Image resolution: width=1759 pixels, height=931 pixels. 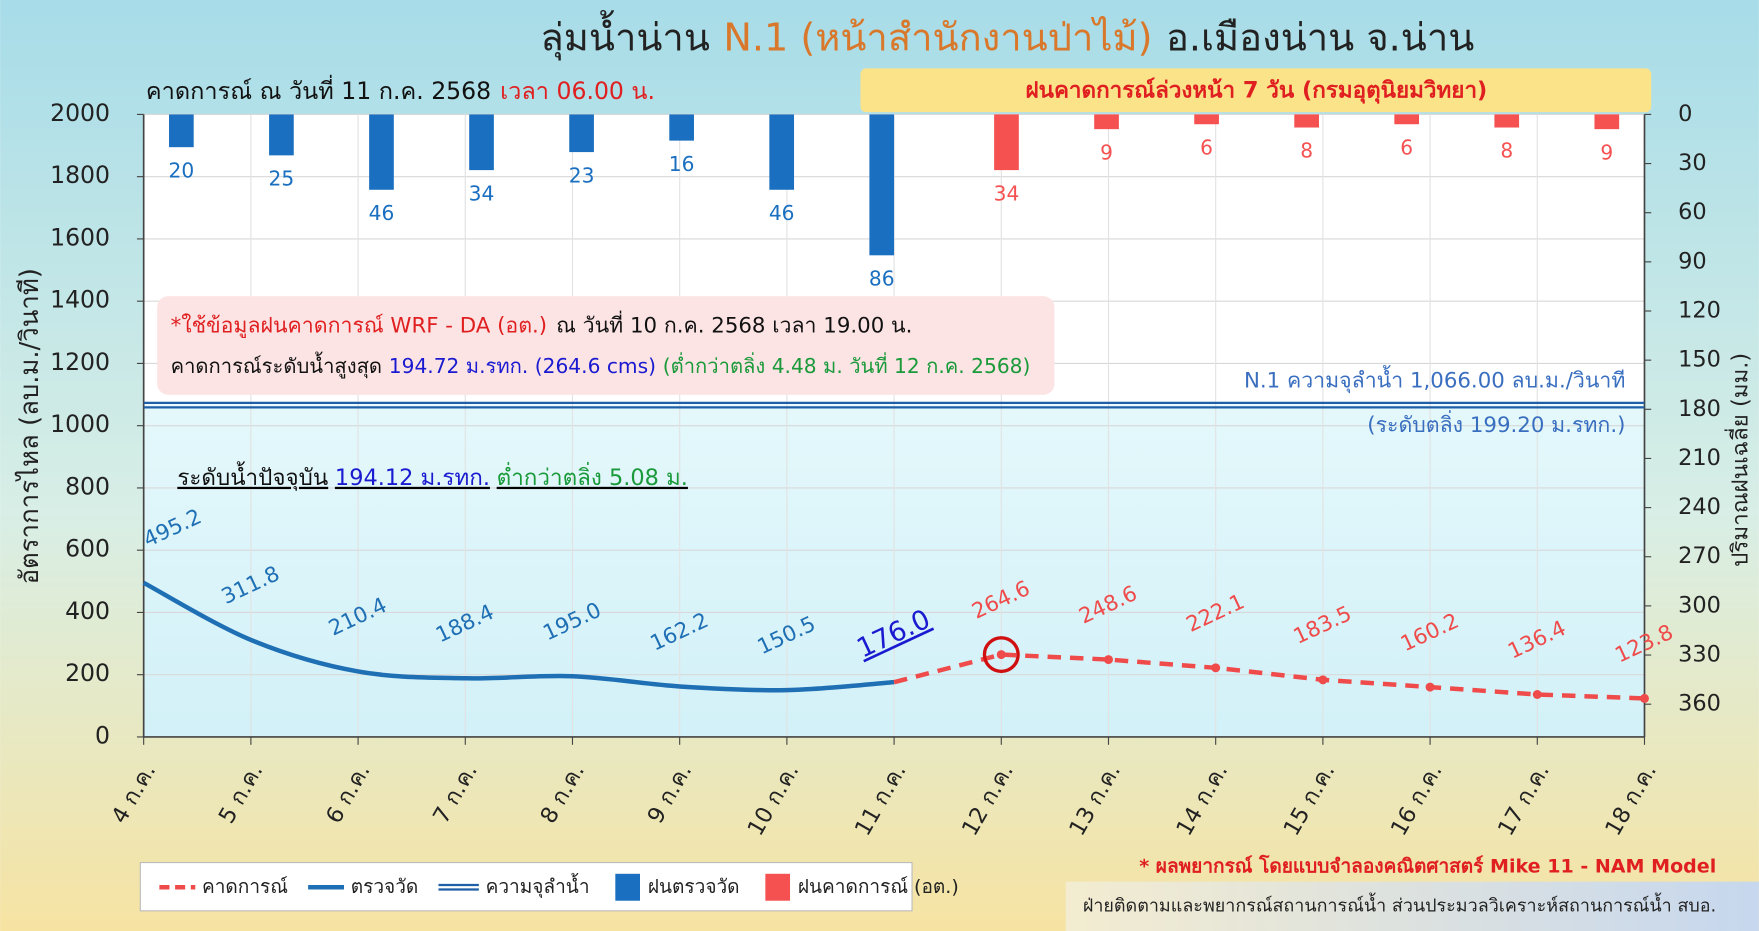 I want to click on rain-label: 25, so click(x=282, y=179).